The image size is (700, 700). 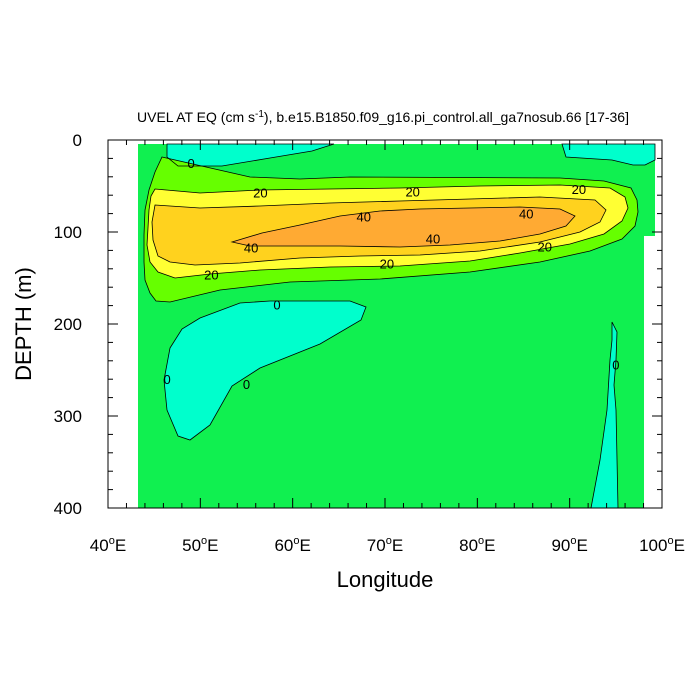 I want to click on y-axis-title: DEPTH (m), so click(x=23, y=324).